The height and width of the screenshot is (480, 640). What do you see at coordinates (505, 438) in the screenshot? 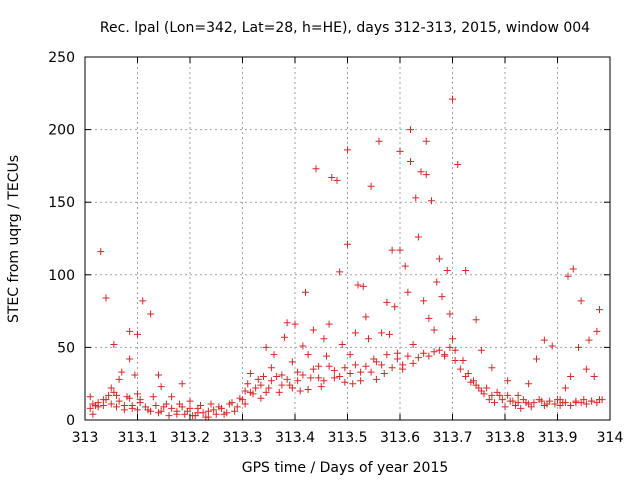
I see `x-tick-label: 313.8` at bounding box center [505, 438].